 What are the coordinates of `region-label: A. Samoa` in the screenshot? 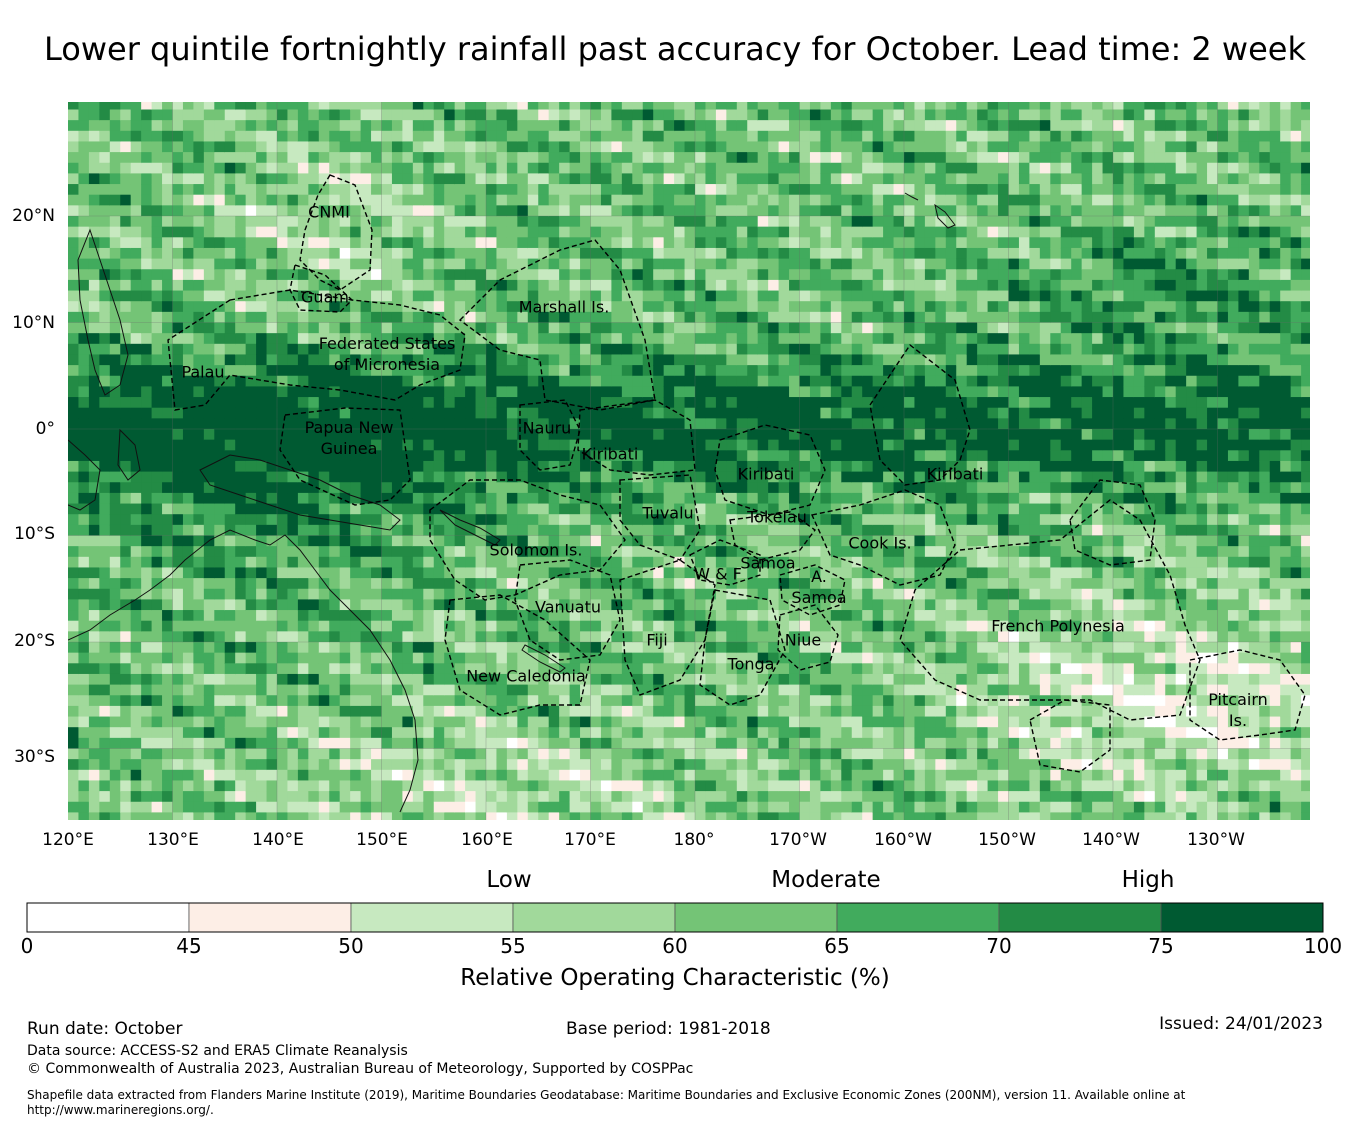 It's located at (819, 587).